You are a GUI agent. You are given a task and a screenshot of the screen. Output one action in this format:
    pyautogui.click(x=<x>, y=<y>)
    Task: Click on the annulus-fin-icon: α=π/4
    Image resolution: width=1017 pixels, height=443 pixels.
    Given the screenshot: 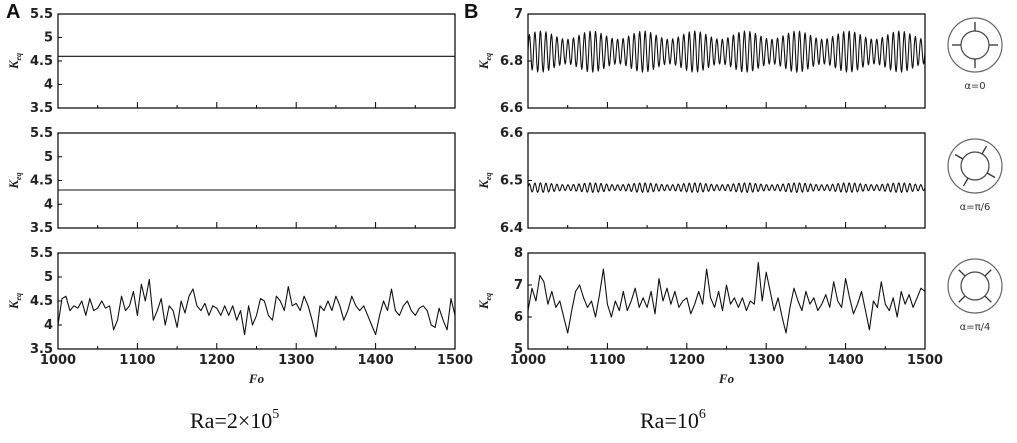 What is the action you would take?
    pyautogui.click(x=975, y=295)
    